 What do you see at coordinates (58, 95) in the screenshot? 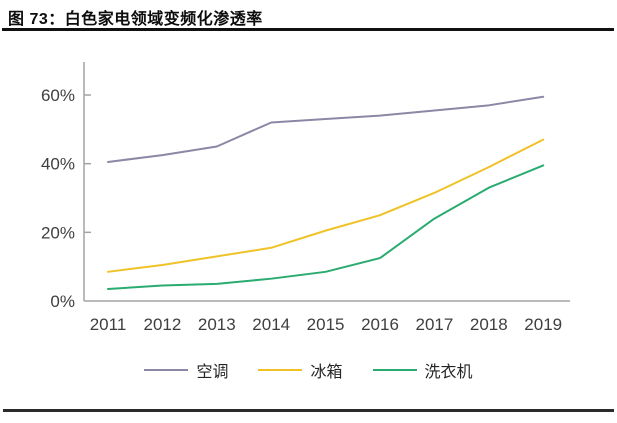
I see `y-tick-label: 60%` at bounding box center [58, 95].